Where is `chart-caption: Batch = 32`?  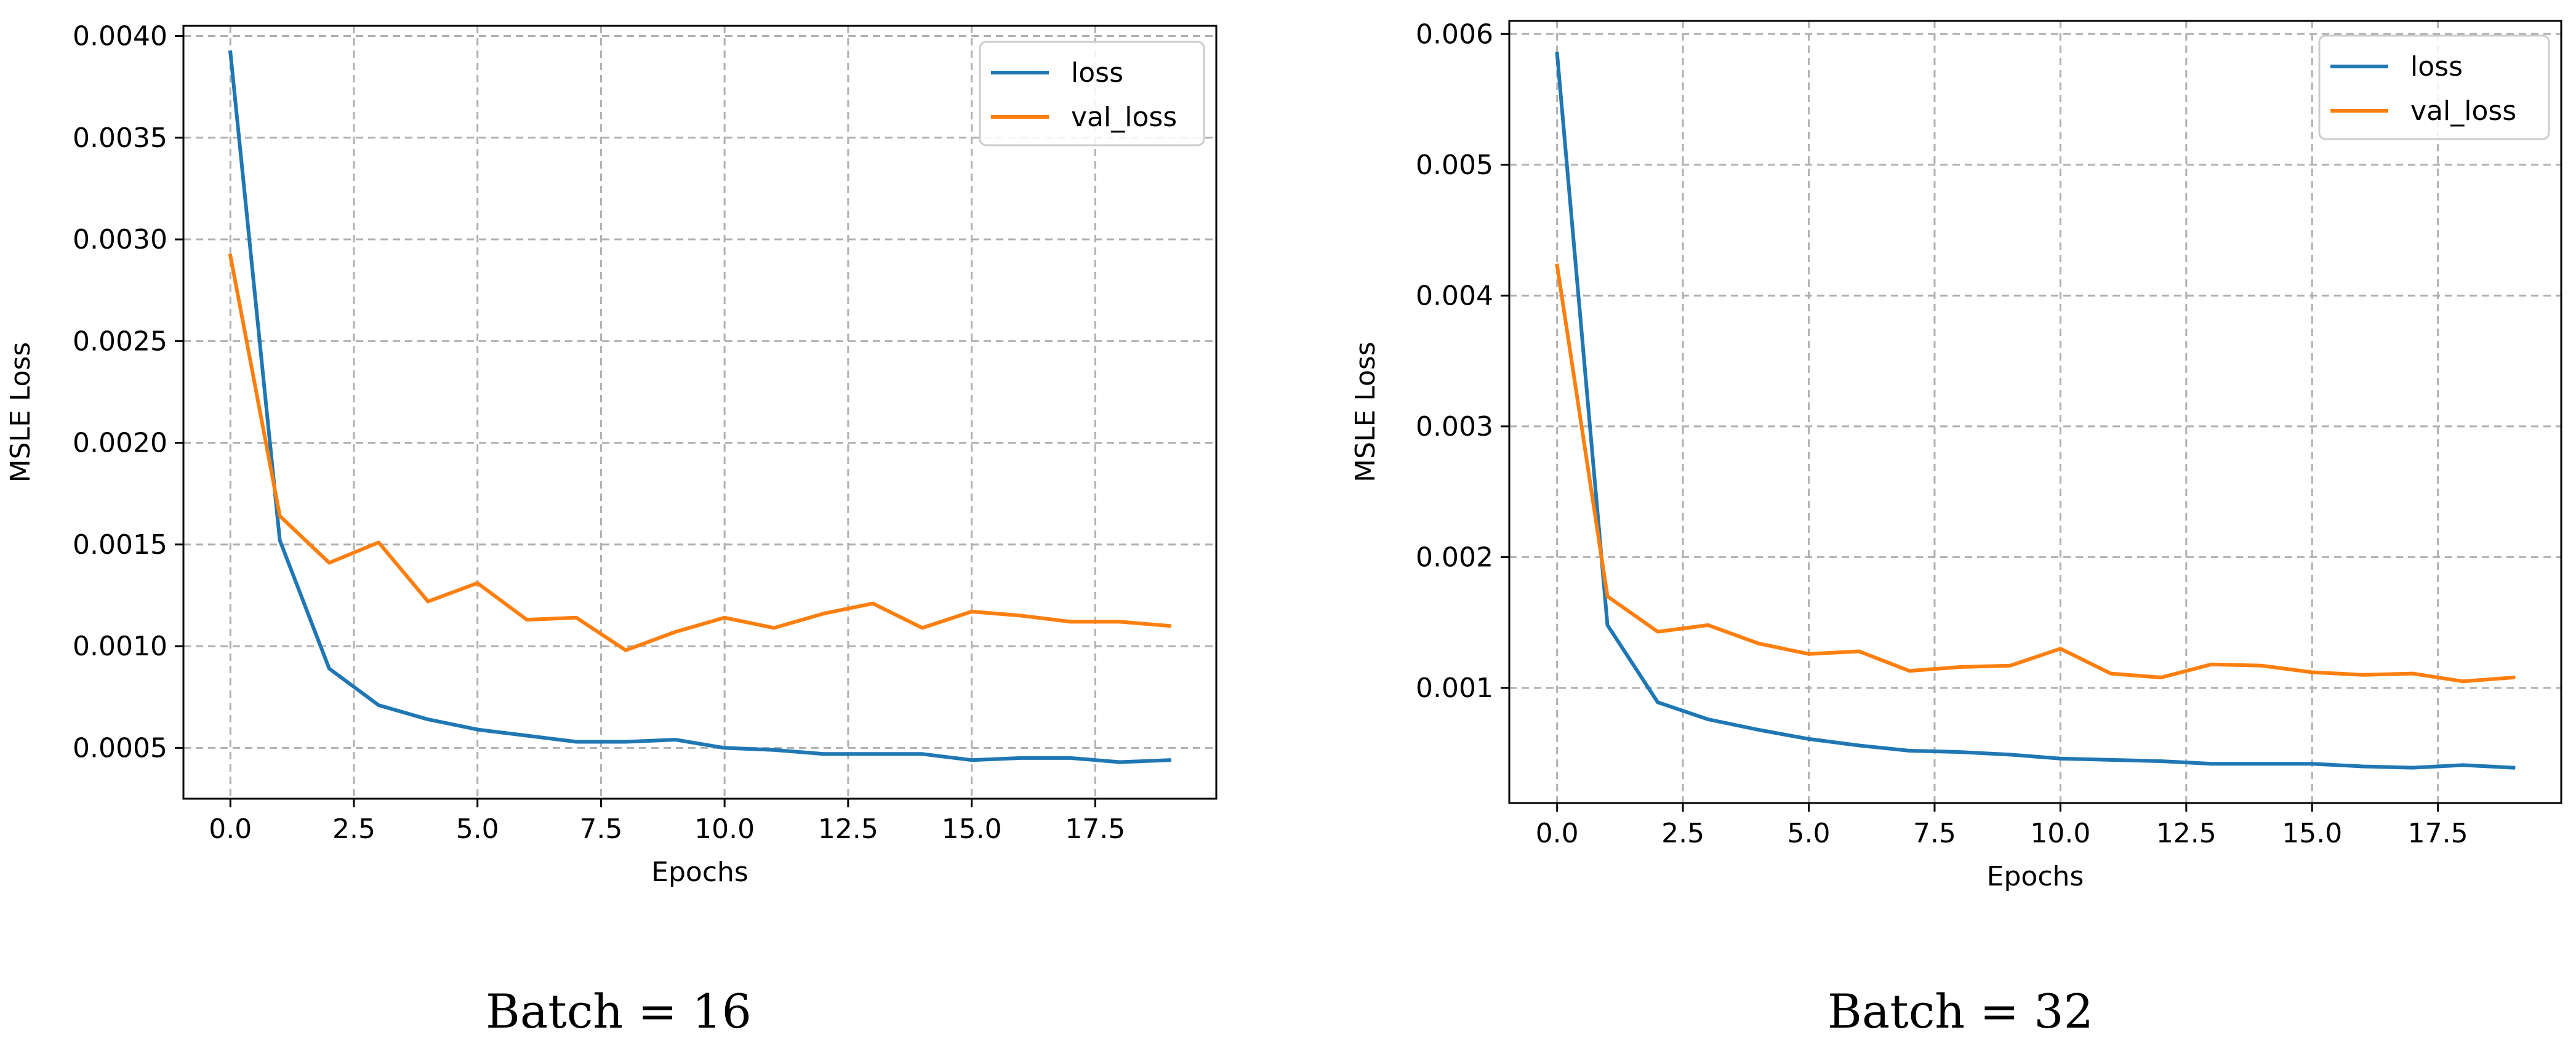
chart-caption: Batch = 32 is located at coordinates (1960, 1011).